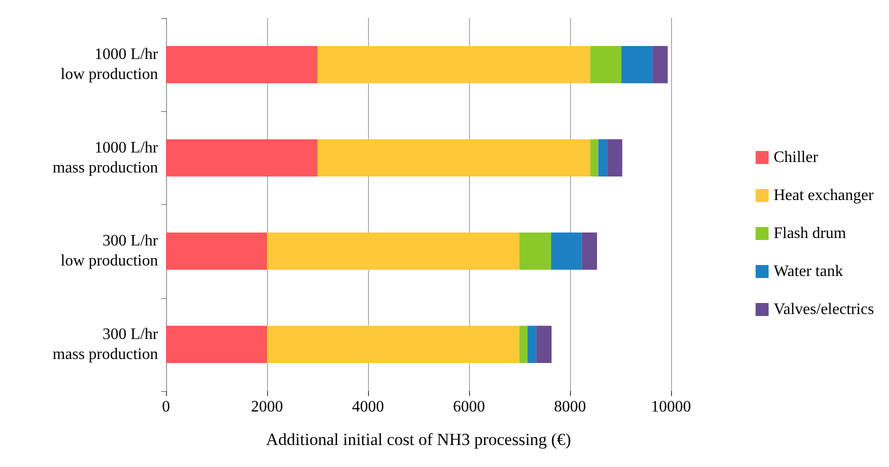 The image size is (889, 467). I want to click on legend-label: Water tank, so click(808, 271).